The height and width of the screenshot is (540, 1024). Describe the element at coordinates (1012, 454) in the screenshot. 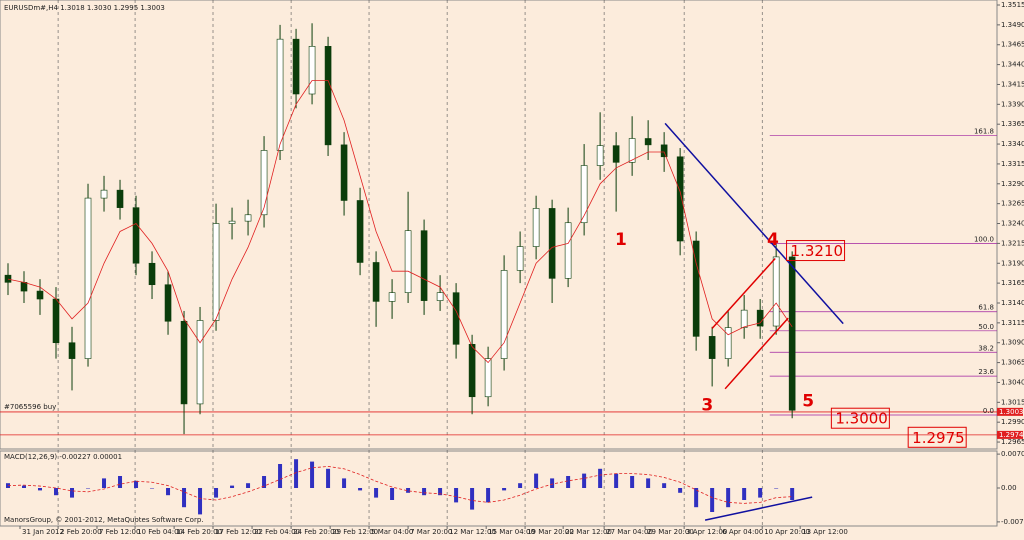

I see `y2-tick-label: 0.00706` at that location.